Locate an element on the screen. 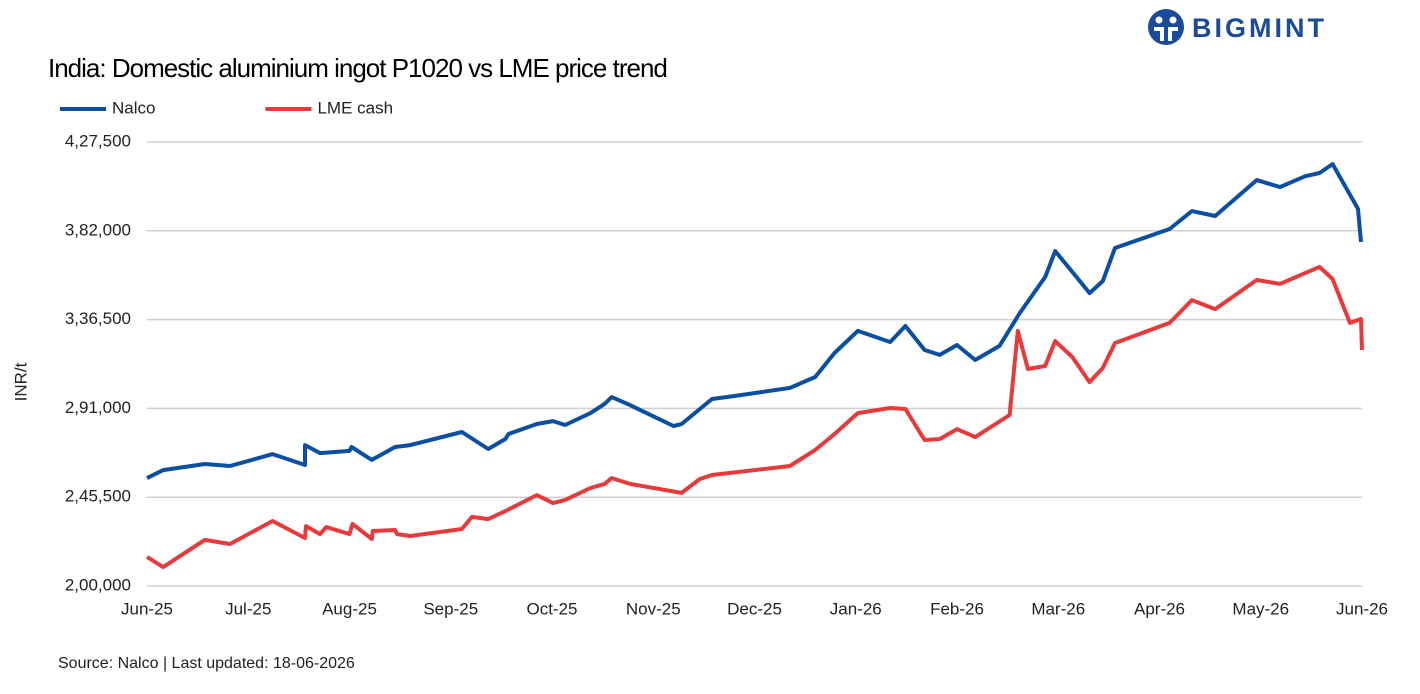 This screenshot has height=694, width=1420. x-tick-label: Nov-25 is located at coordinates (653, 608).